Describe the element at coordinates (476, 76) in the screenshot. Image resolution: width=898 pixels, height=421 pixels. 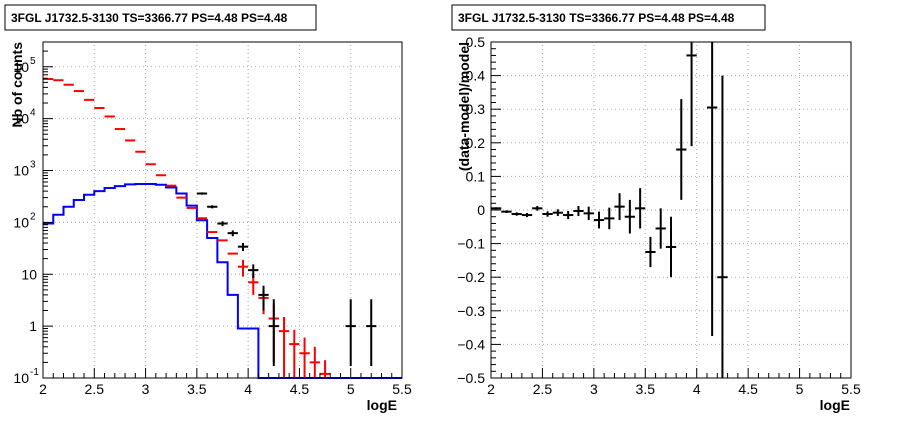
I see `right-y-tick-label: 0.4` at that location.